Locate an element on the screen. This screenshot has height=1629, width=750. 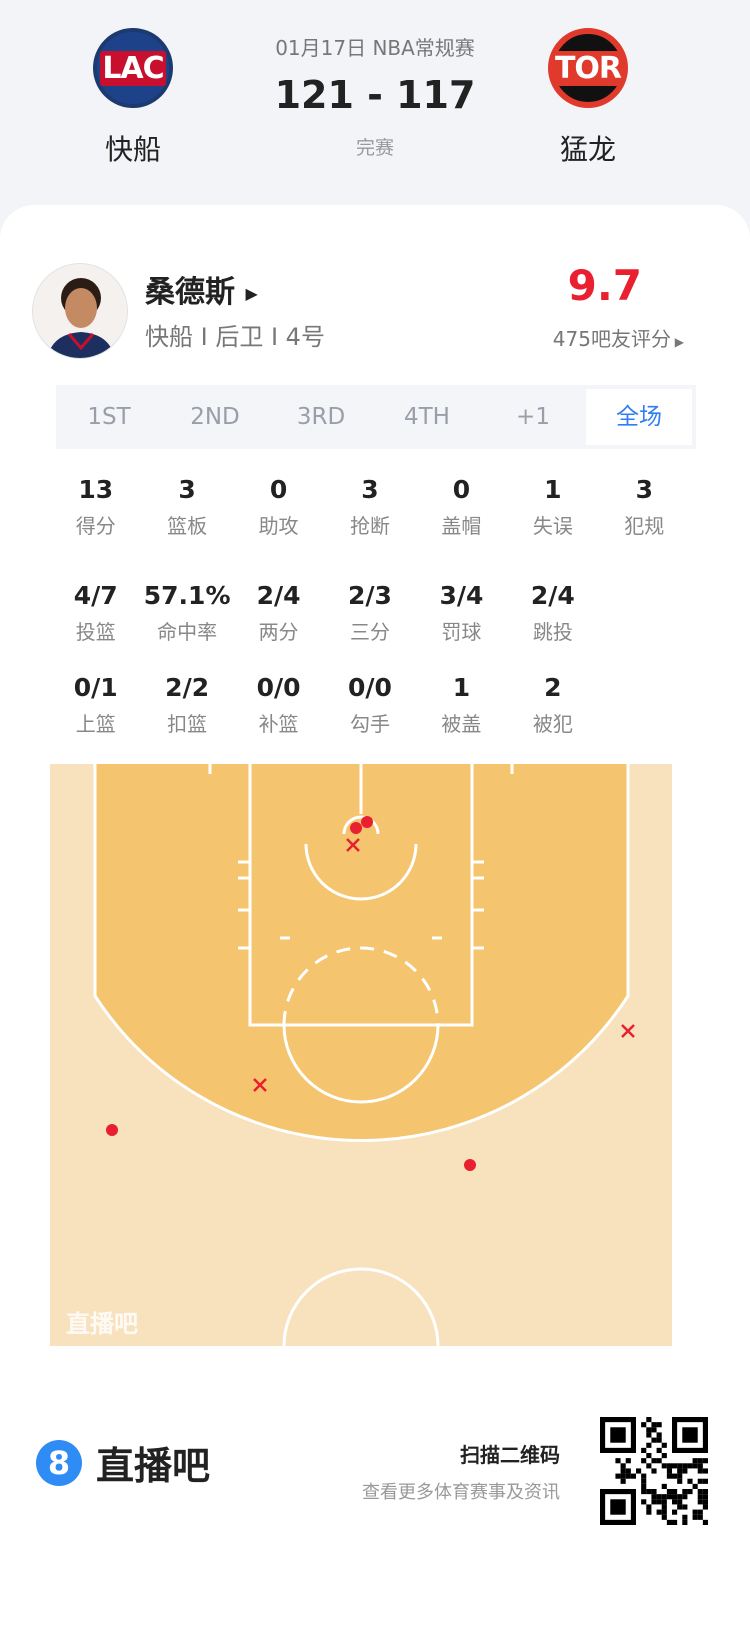
stat-label: 助攻 is located at coordinates (278, 526).